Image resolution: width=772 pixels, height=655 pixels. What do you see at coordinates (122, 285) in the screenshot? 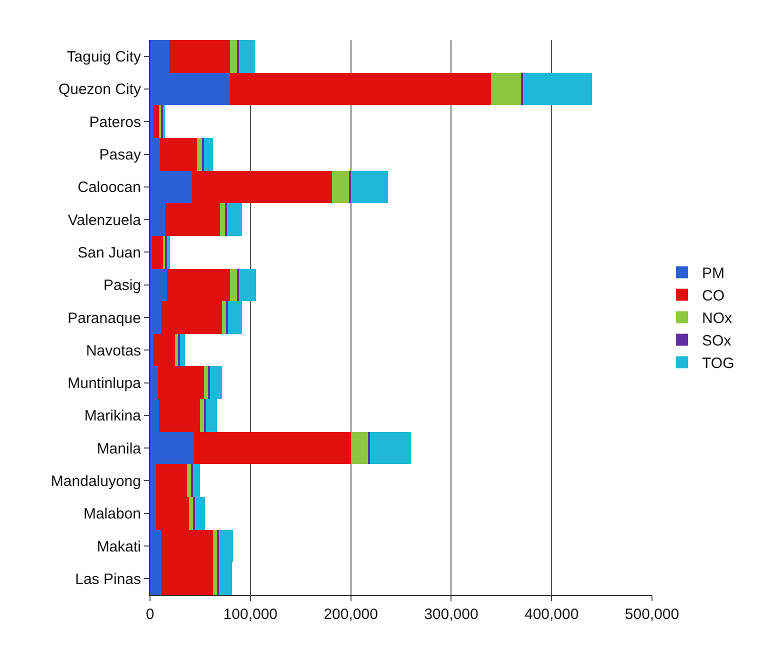
I see `y-tick-label: Pasig` at bounding box center [122, 285].